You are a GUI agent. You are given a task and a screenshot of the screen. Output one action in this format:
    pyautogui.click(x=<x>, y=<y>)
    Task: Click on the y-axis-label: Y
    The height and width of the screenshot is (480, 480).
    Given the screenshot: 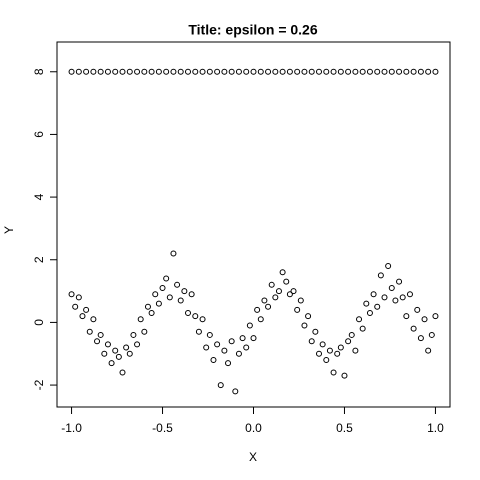 What is the action you would take?
    pyautogui.click(x=9, y=230)
    